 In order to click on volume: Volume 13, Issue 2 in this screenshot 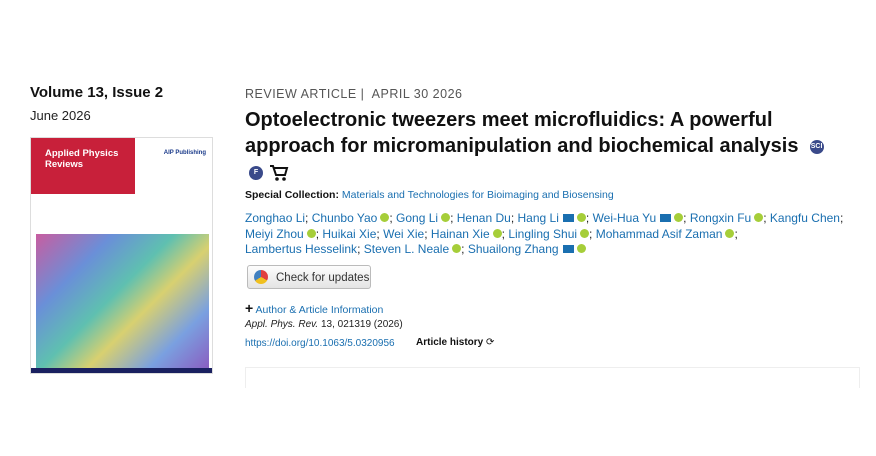, I will do `click(97, 92)`.